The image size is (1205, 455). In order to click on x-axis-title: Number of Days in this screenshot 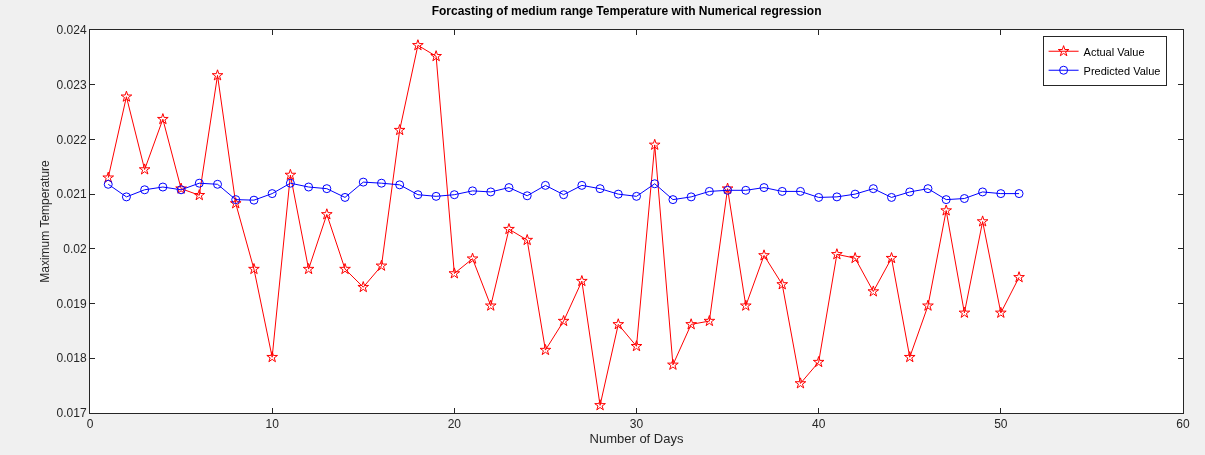, I will do `click(636, 439)`.